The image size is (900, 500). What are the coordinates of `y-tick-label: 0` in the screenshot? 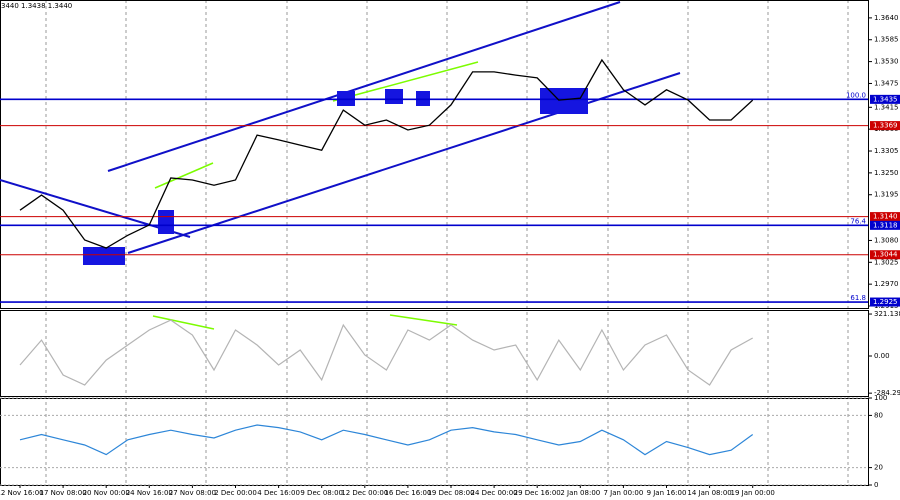 It's located at (876, 485).